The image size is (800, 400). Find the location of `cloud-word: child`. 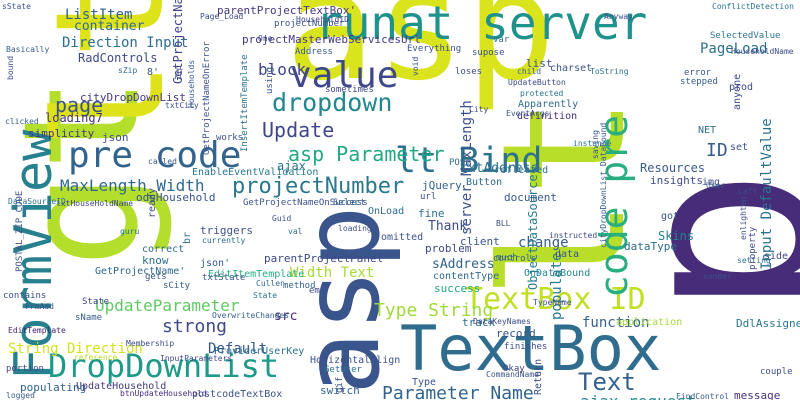

cloud-word: child is located at coordinates (529, 71).